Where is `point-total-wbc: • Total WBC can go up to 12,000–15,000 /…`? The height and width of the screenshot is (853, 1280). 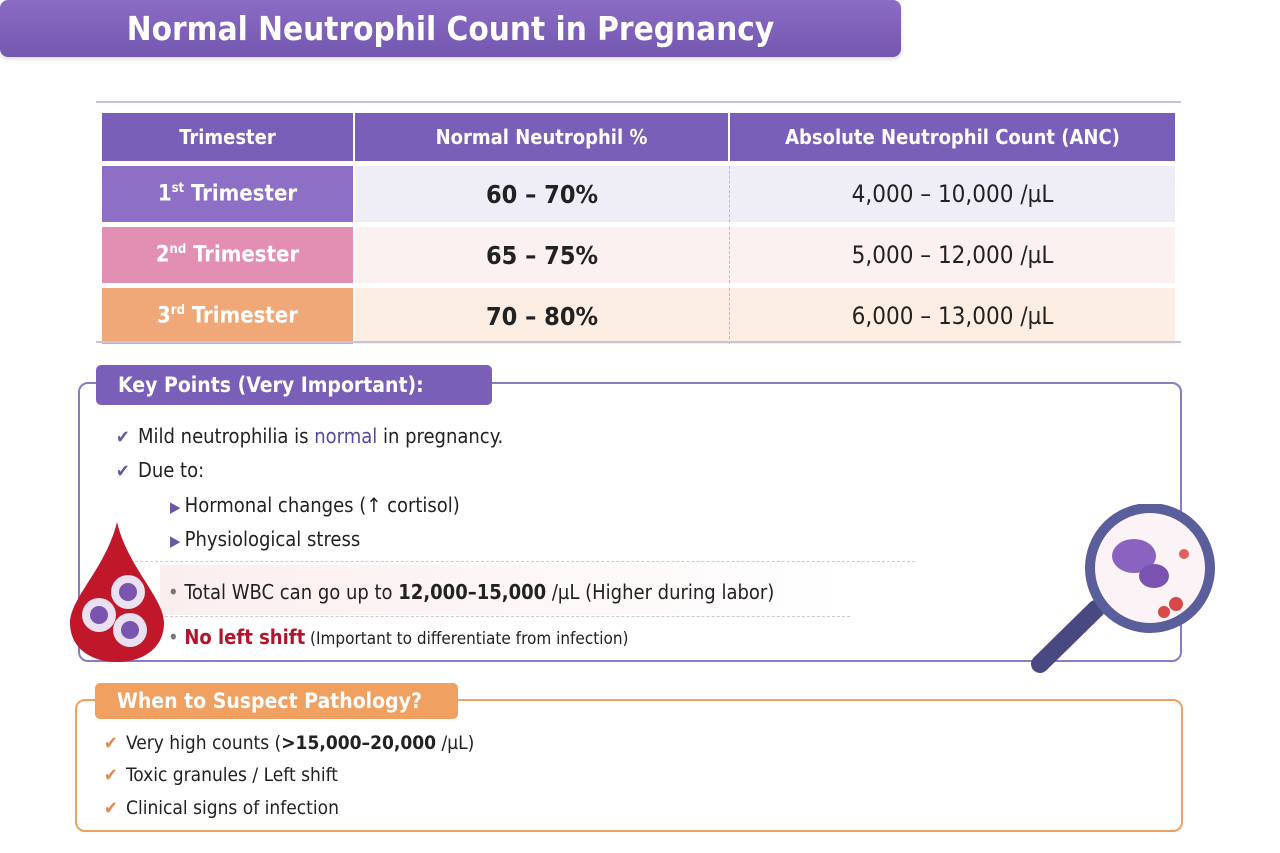 point-total-wbc: • Total WBC can go up to 12,000–15,000 /… is located at coordinates (471, 592).